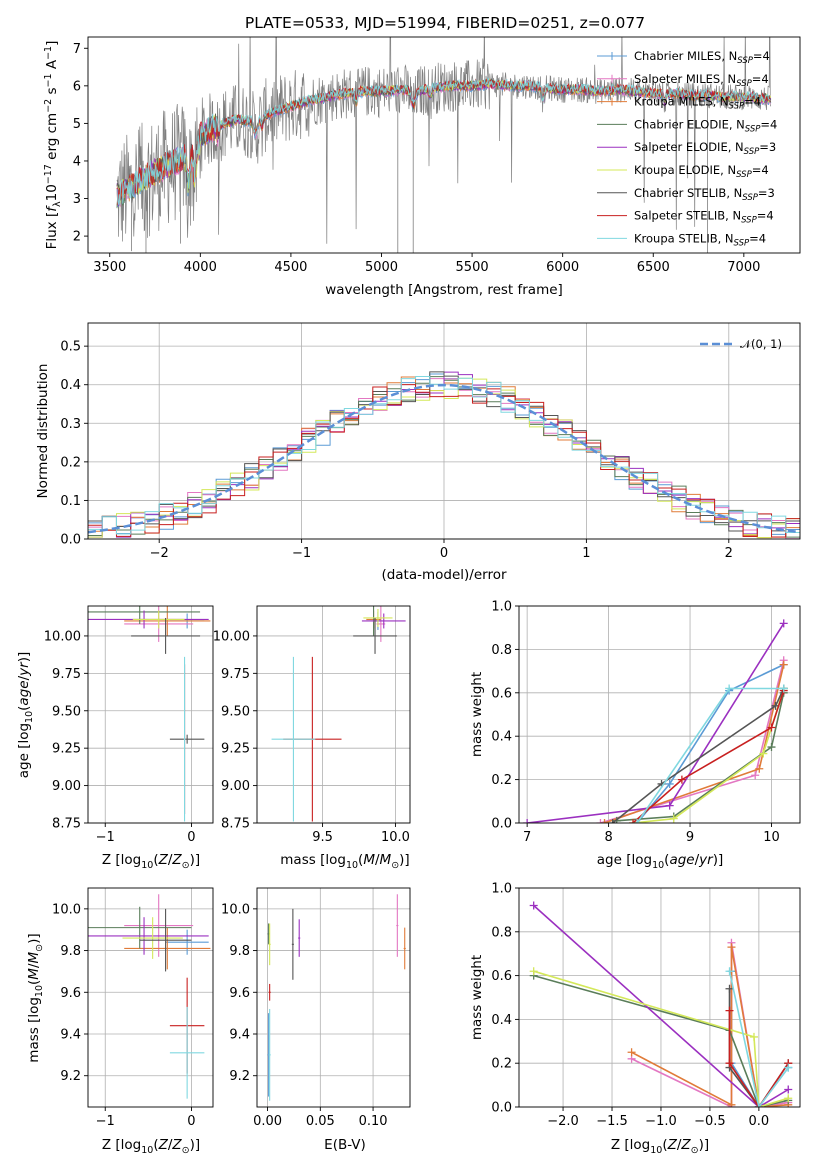 This screenshot has width=819, height=1170. What do you see at coordinates (235, 749) in the screenshot?
I see `y-tick-label: 9.25` at bounding box center [235, 749].